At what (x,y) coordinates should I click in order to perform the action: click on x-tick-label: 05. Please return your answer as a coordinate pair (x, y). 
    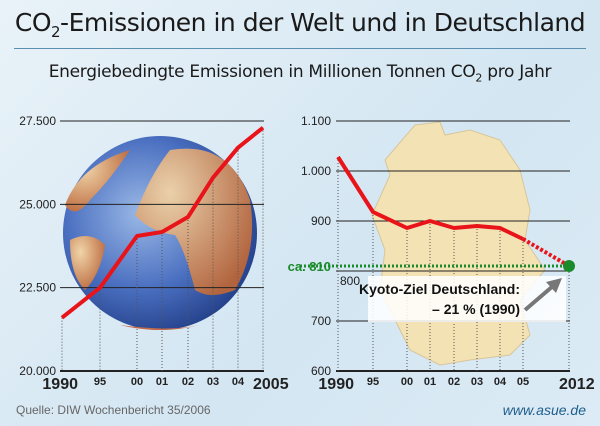
    Looking at the image, I should click on (523, 382).